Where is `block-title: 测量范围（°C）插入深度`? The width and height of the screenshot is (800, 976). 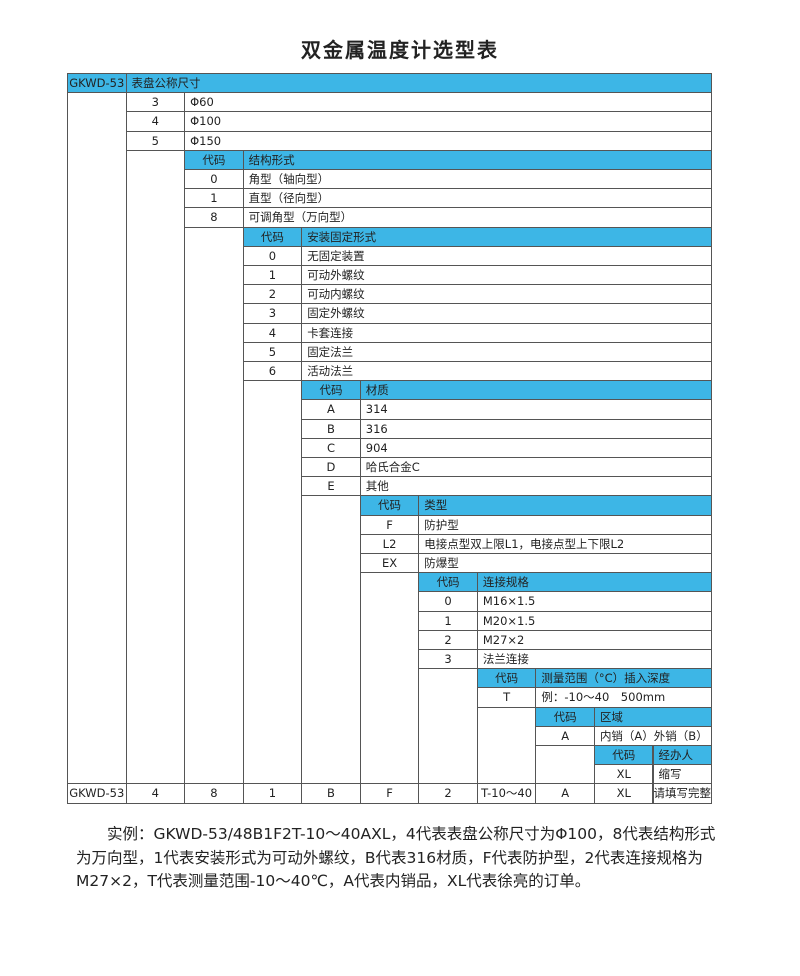 block-title: 测量范围（°C）插入深度 is located at coordinates (624, 678).